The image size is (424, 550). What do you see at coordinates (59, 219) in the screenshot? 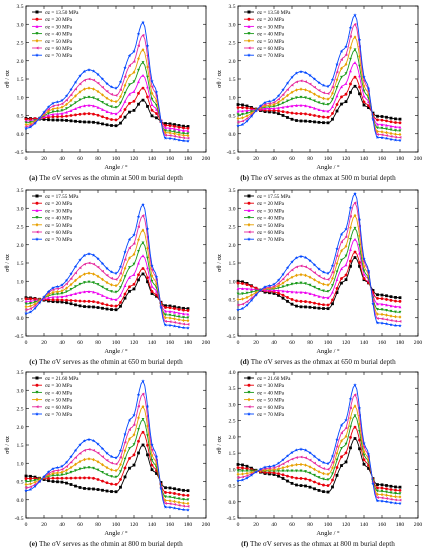
I see `legend-entry: σz = 40 MPa` at bounding box center [59, 219].